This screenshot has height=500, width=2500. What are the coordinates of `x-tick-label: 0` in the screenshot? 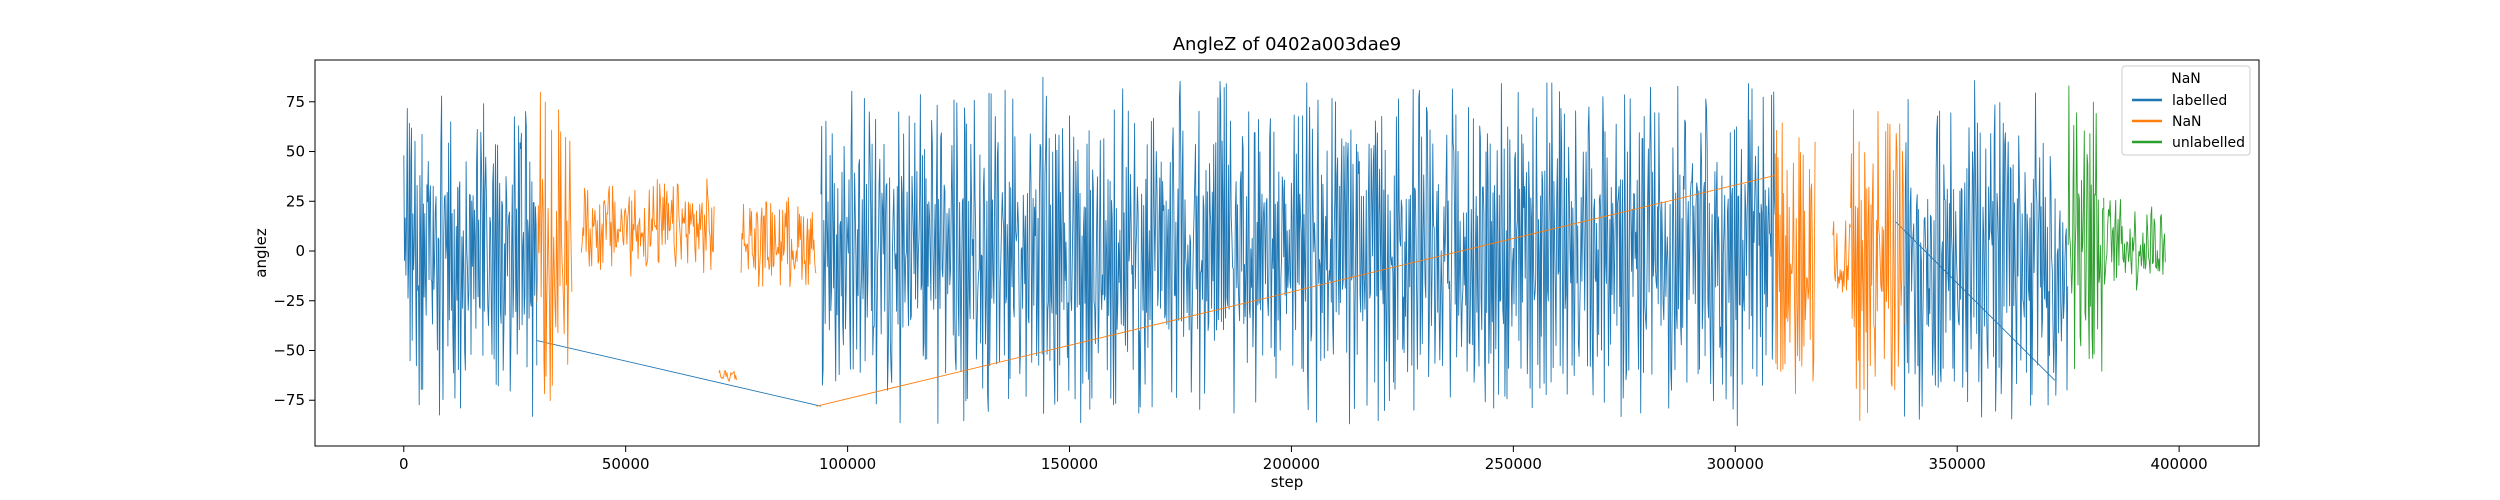 It's located at (404, 464).